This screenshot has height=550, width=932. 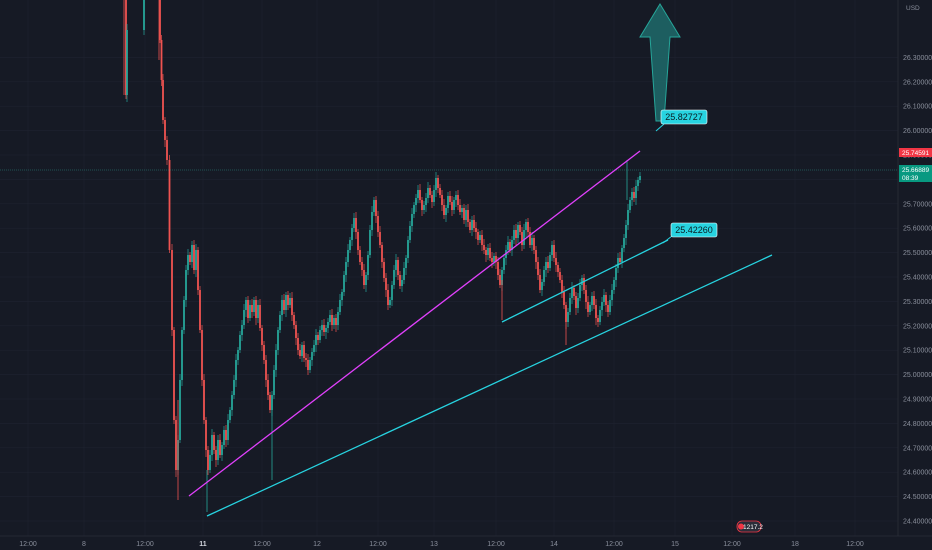 What do you see at coordinates (917, 131) in the screenshot?
I see `y-tick-label: 26.00000` at bounding box center [917, 131].